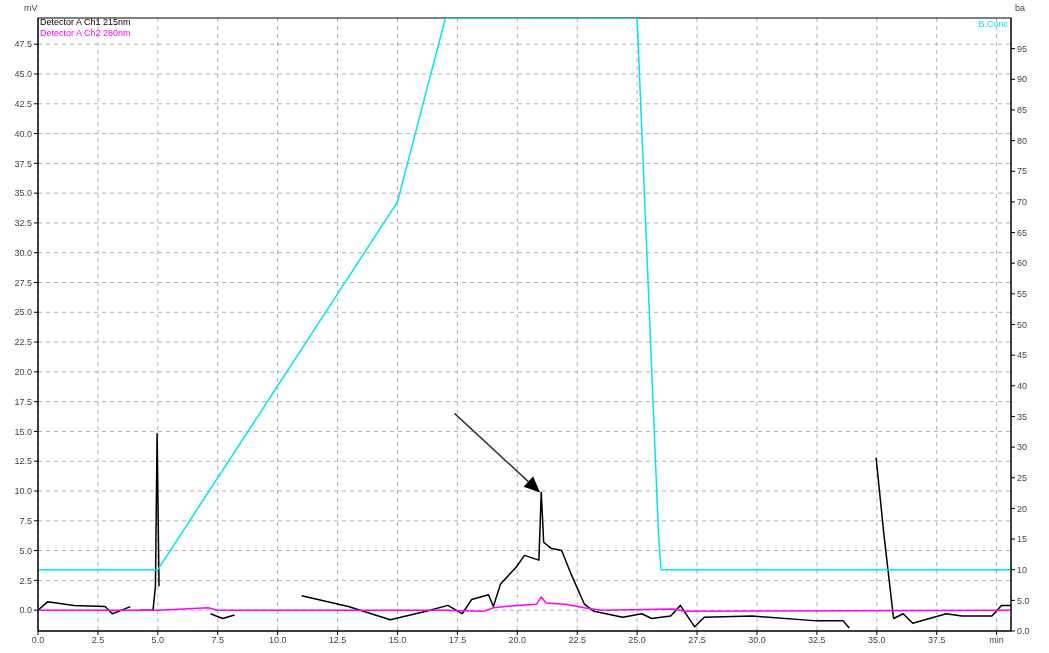 This screenshot has height=653, width=1049. I want to click on y2-tick-label: 20, so click(1022, 508).